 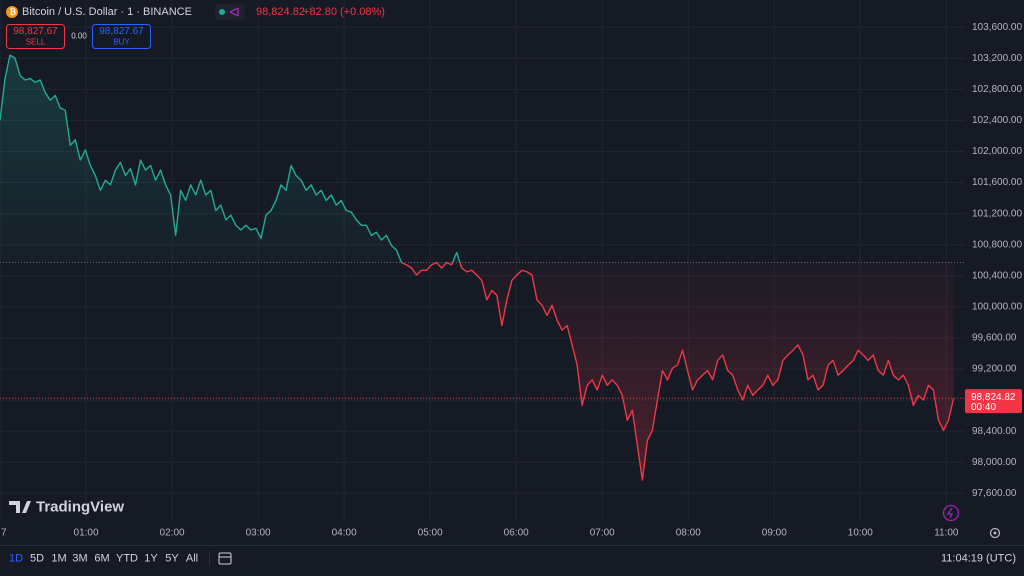 I want to click on symbol-icon, so click(x=12, y=12).